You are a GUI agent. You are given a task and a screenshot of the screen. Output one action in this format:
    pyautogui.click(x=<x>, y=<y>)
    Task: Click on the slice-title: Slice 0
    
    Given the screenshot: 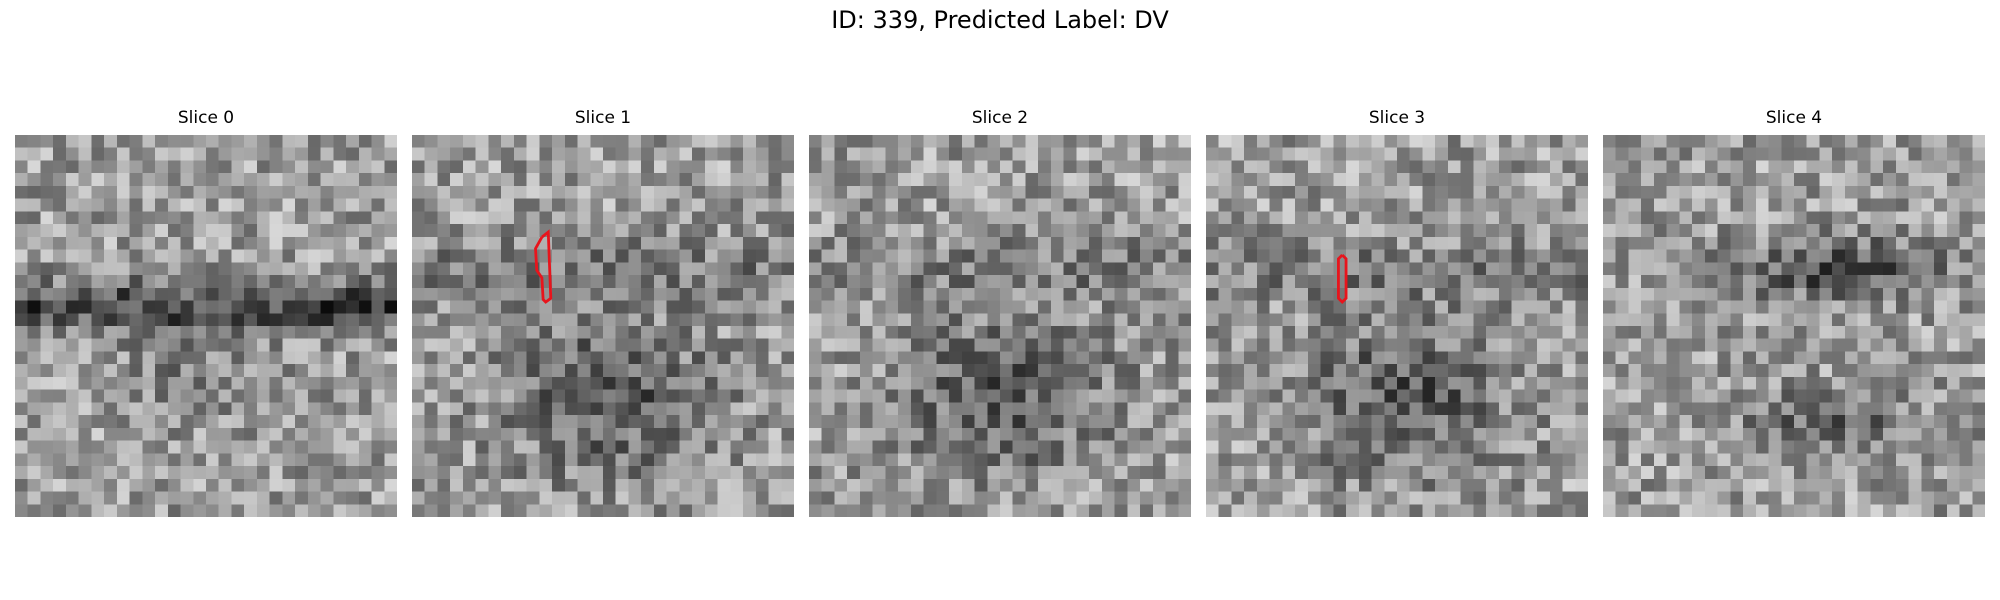 What is the action you would take?
    pyautogui.click(x=206, y=118)
    